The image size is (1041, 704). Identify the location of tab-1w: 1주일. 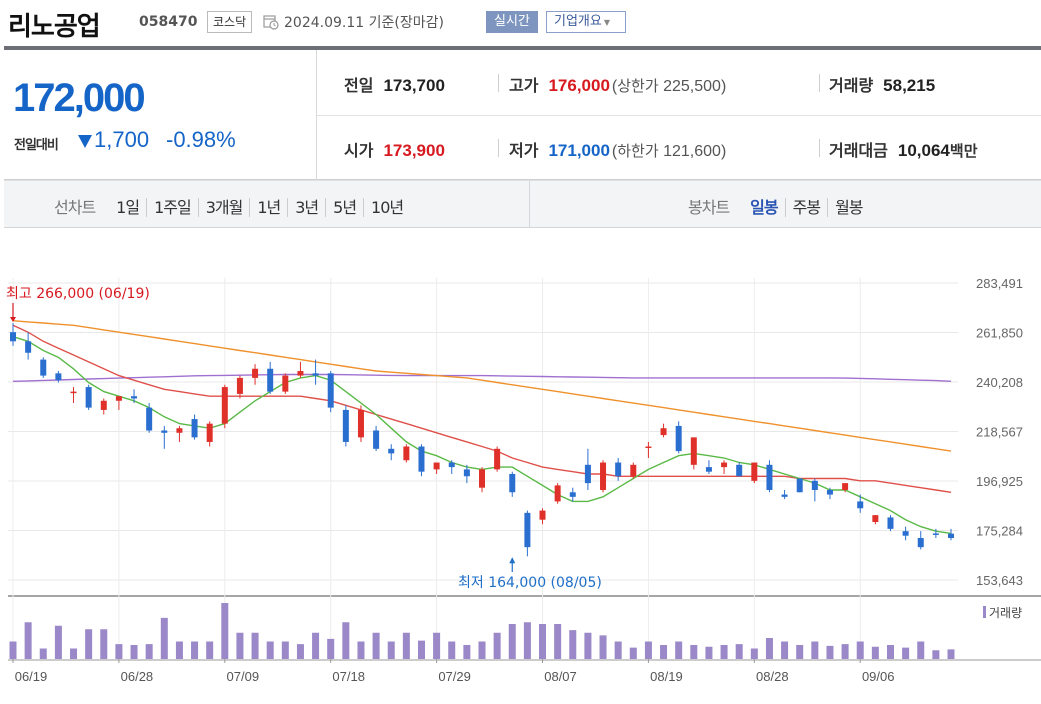
(172, 207).